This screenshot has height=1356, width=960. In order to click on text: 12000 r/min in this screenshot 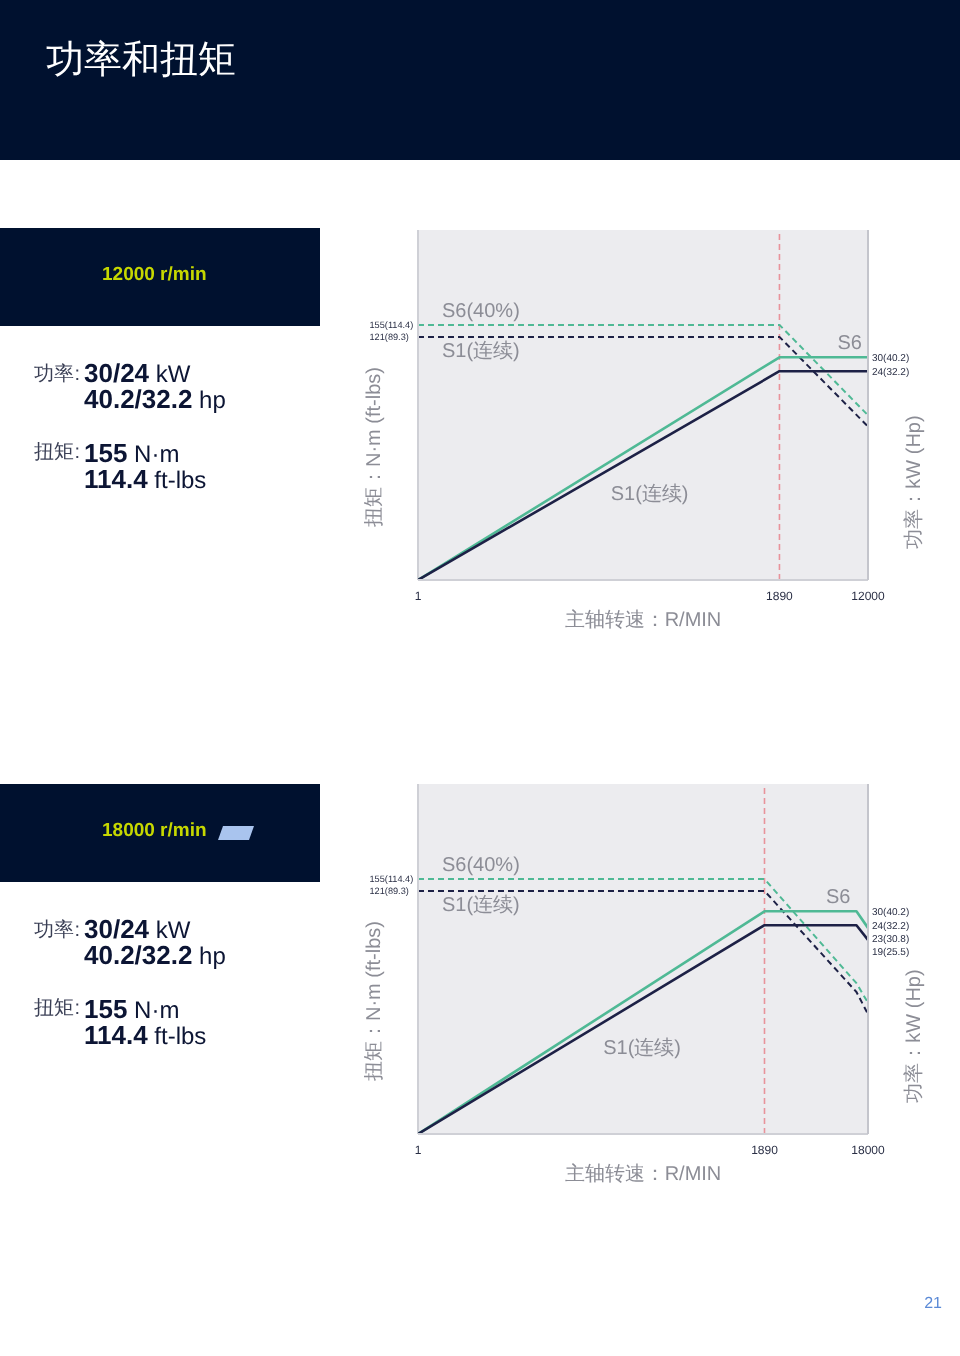, I will do `click(154, 276)`.